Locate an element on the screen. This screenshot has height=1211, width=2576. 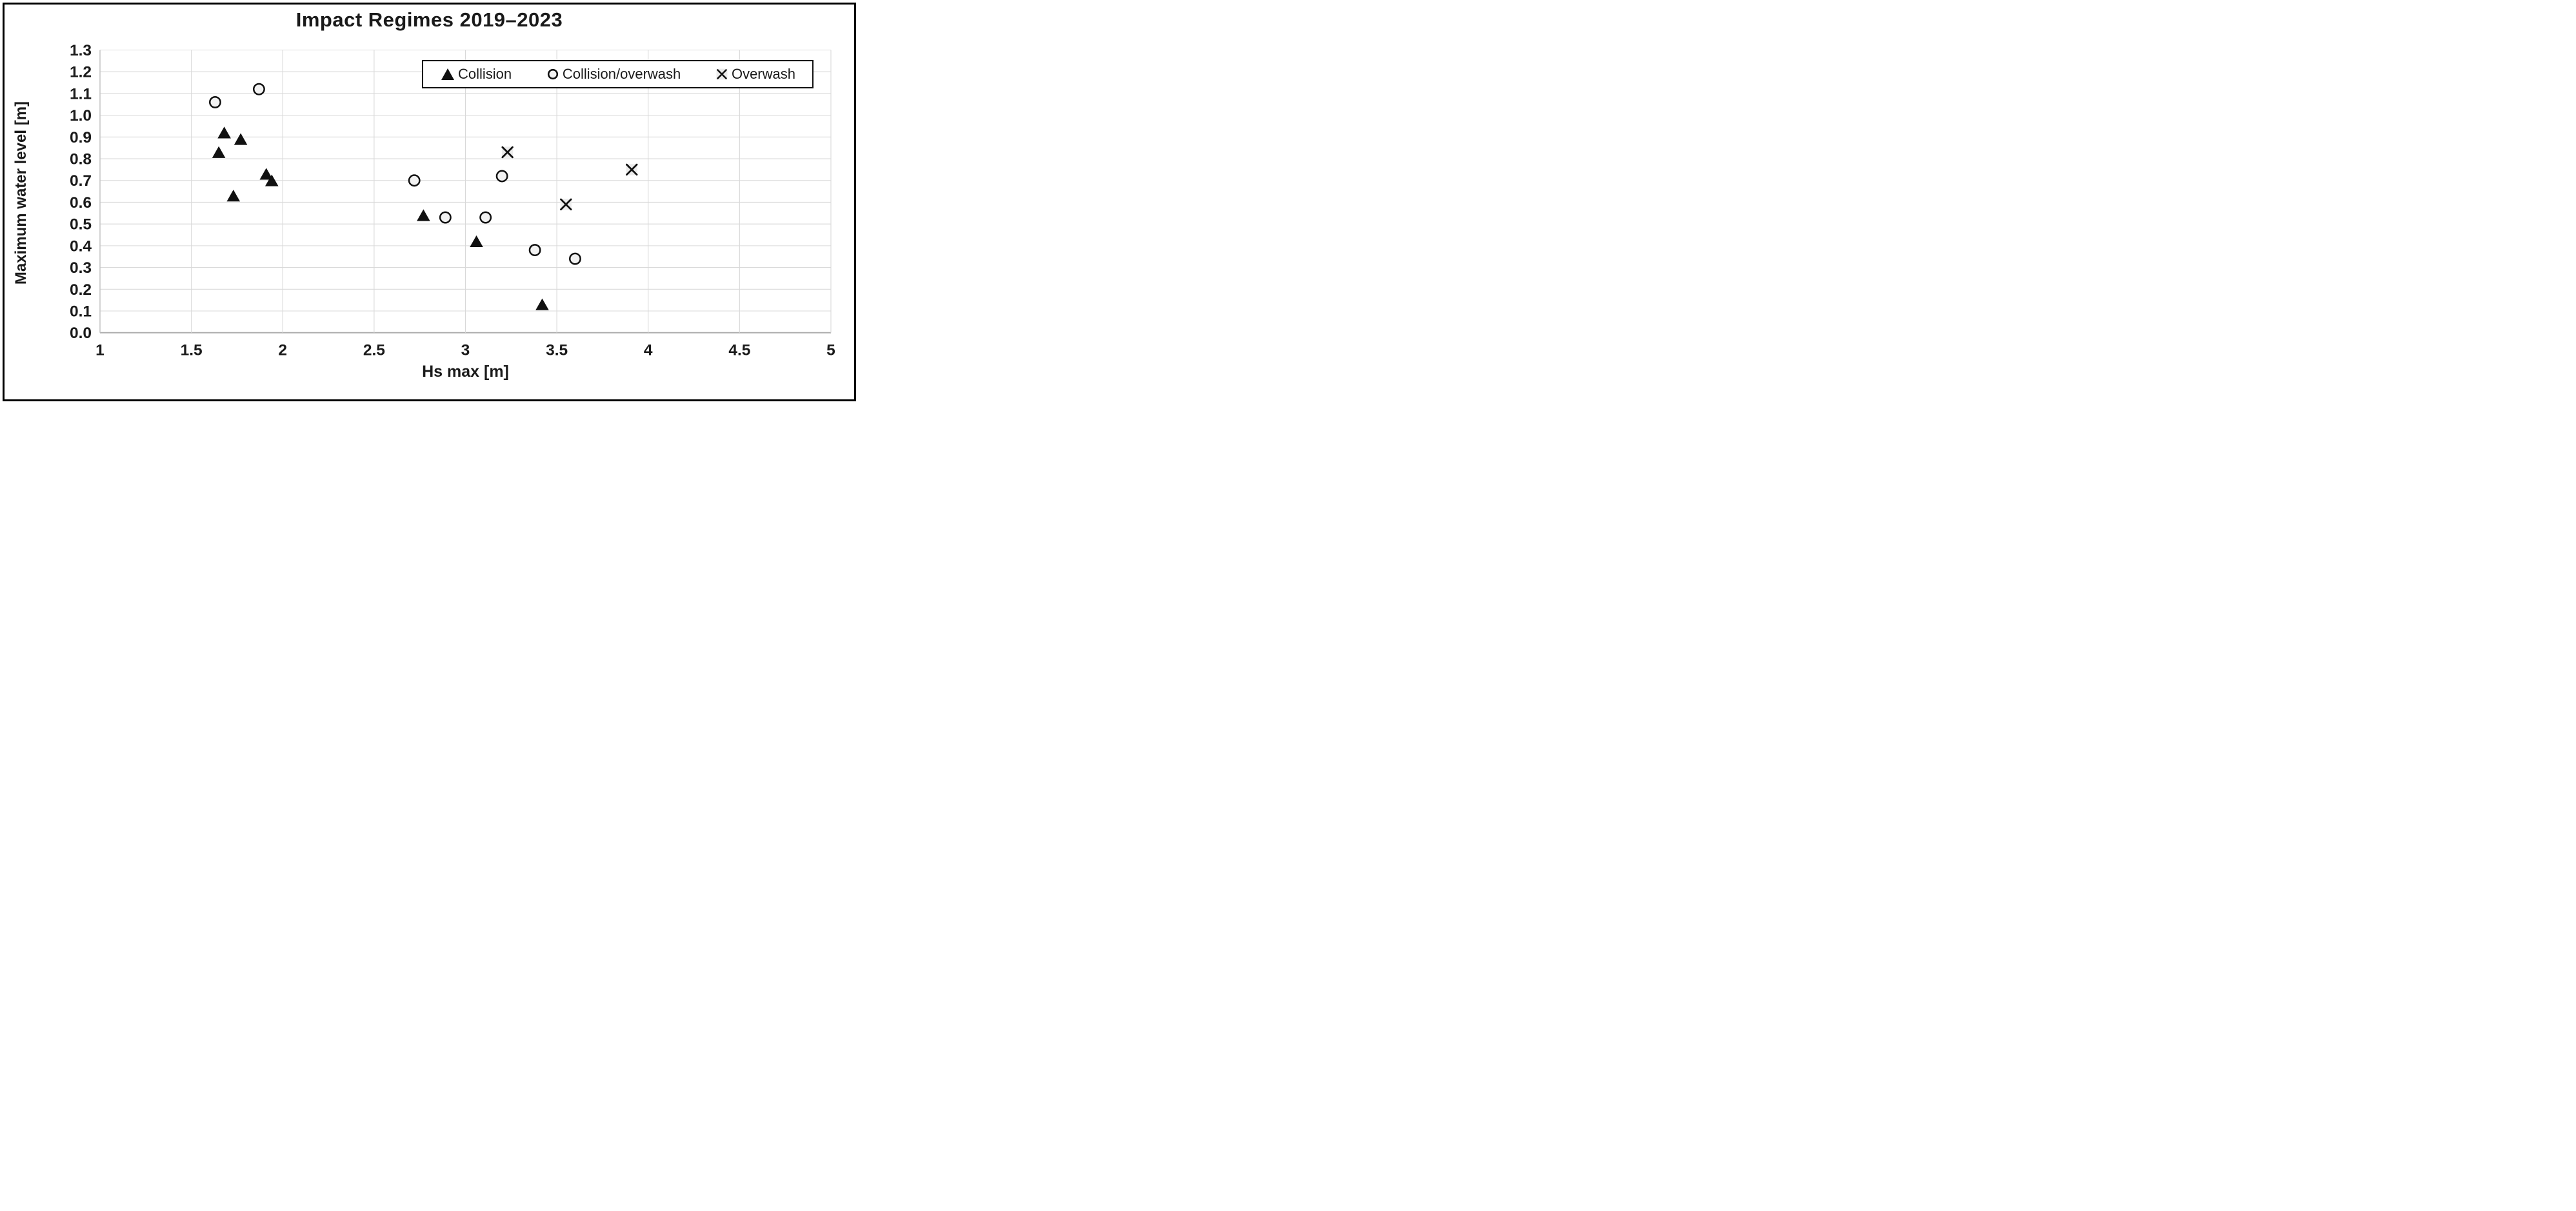
chart-title: Impact Regimes 2019–2023 is located at coordinates (429, 19).